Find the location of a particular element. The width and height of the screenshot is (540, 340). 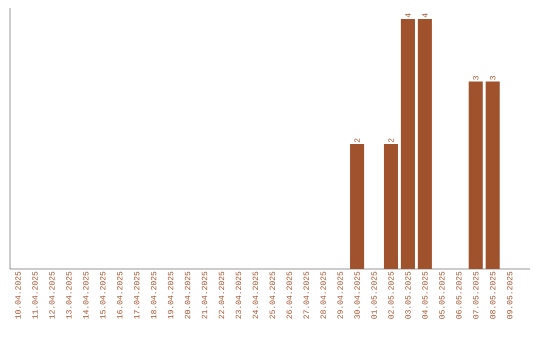

x-tick-label: 08.05.2025 is located at coordinates (493, 295).